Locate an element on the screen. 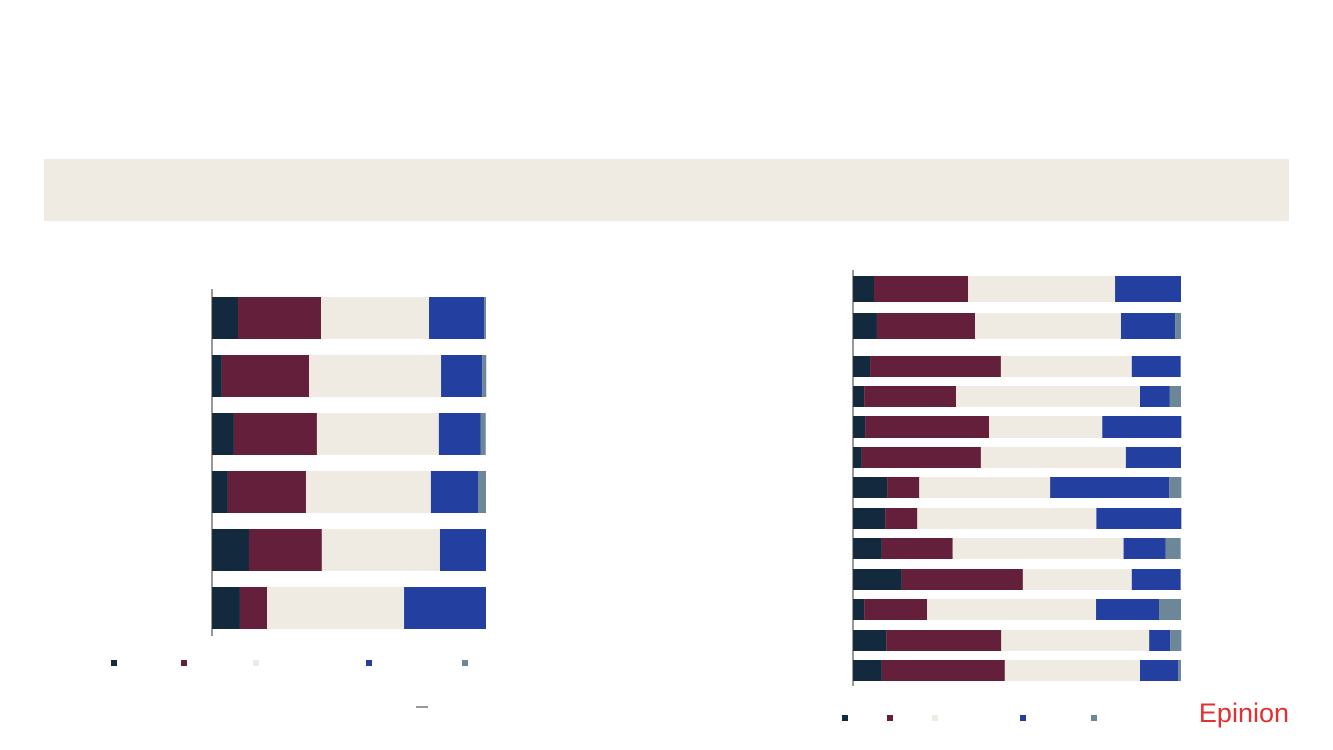 This screenshot has width=1333, height=750. brand-logo: Epinion is located at coordinates (1244, 713).